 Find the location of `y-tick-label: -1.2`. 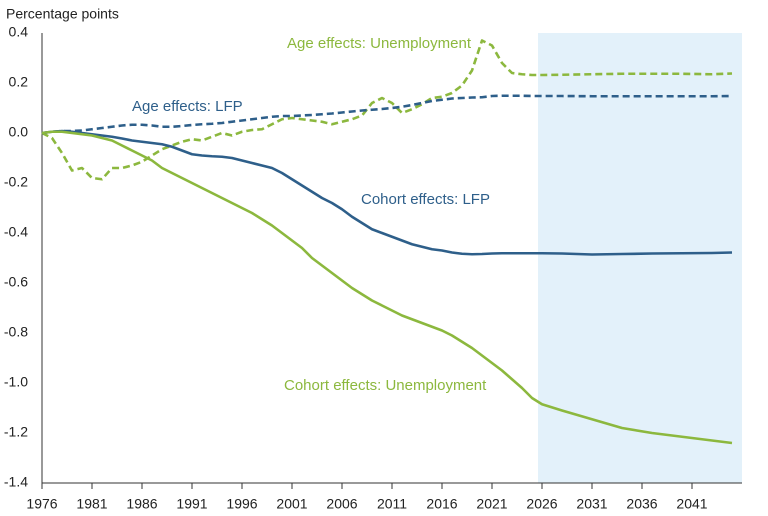

y-tick-label: -1.2 is located at coordinates (16, 432).